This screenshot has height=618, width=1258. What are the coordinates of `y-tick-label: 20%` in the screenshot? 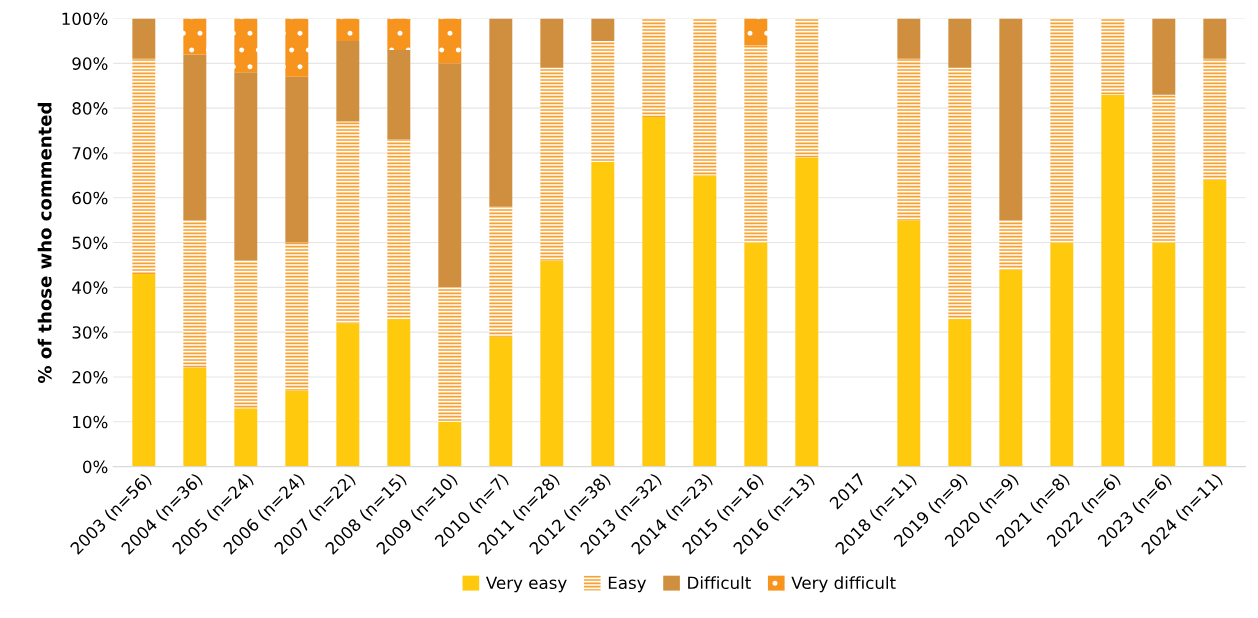 It's located at (90, 377).